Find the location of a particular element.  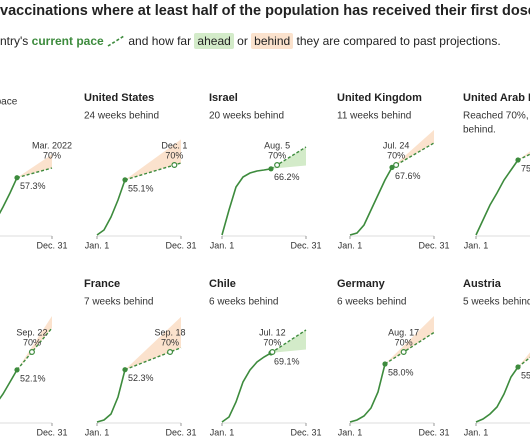

current-label: 66.2% is located at coordinates (287, 177).